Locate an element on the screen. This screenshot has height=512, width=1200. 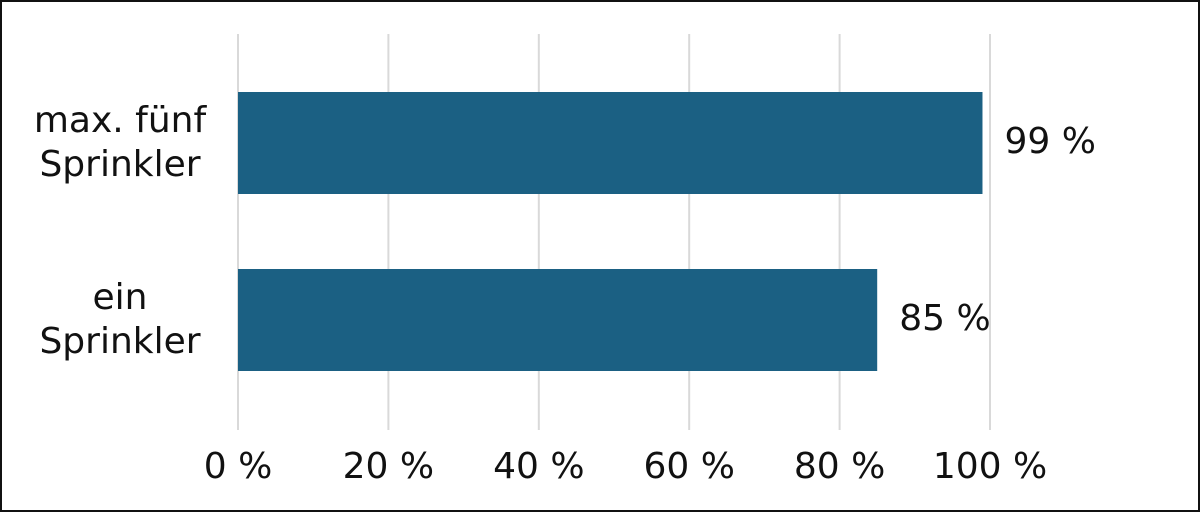
x-tick-label: 20 % is located at coordinates (388, 466).